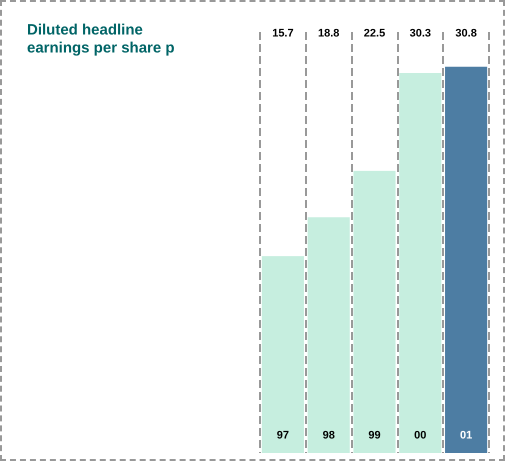 The image size is (505, 461). Describe the element at coordinates (101, 39) in the screenshot. I see `text: Diluted headline earnings per share p` at that location.